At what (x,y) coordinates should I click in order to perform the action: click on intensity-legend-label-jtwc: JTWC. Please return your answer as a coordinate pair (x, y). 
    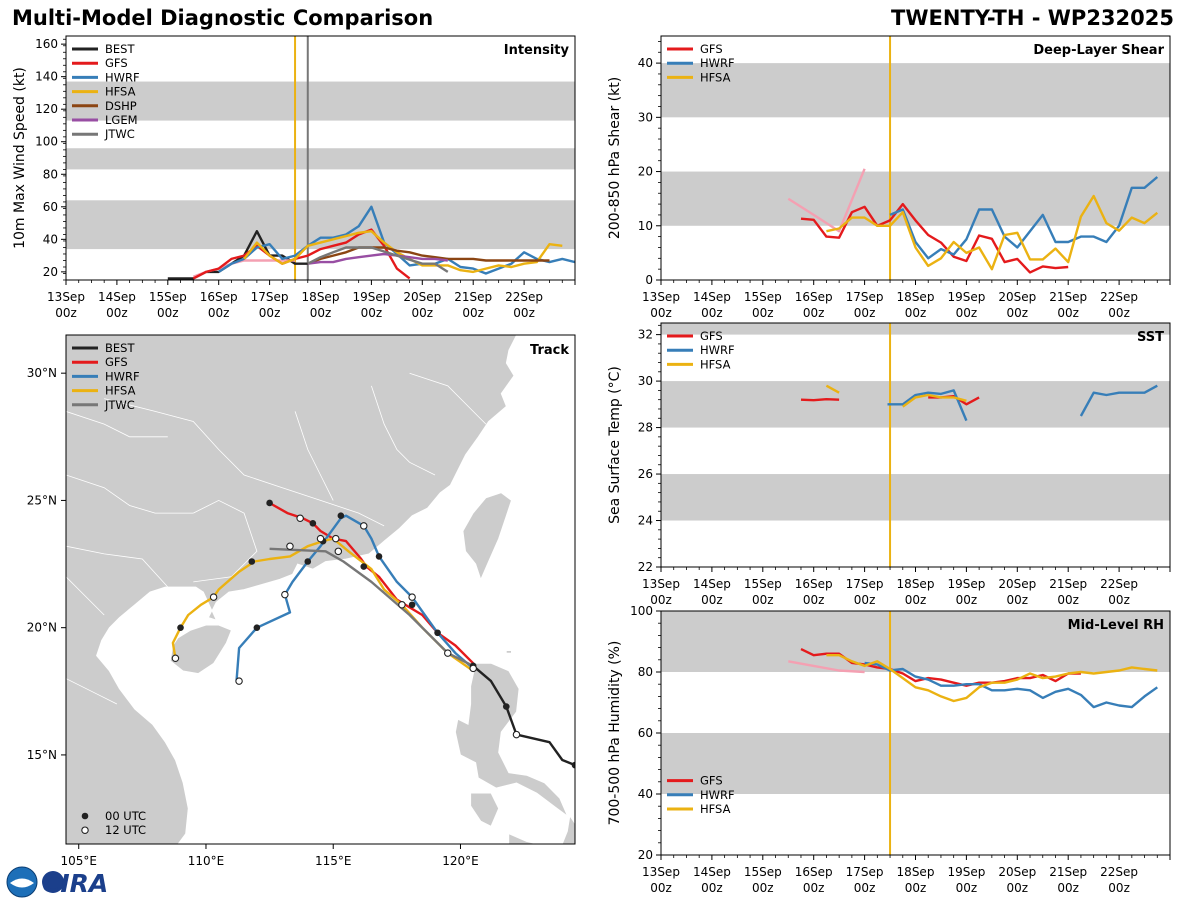
    Looking at the image, I should click on (119, 134).